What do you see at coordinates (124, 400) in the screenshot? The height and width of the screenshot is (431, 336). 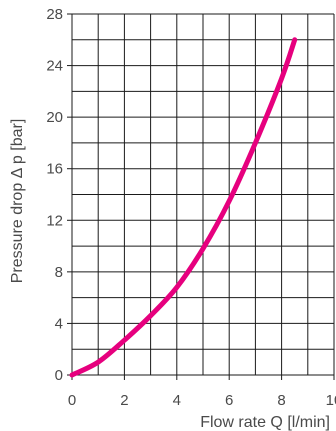 I see `x-tick-label: 2` at bounding box center [124, 400].